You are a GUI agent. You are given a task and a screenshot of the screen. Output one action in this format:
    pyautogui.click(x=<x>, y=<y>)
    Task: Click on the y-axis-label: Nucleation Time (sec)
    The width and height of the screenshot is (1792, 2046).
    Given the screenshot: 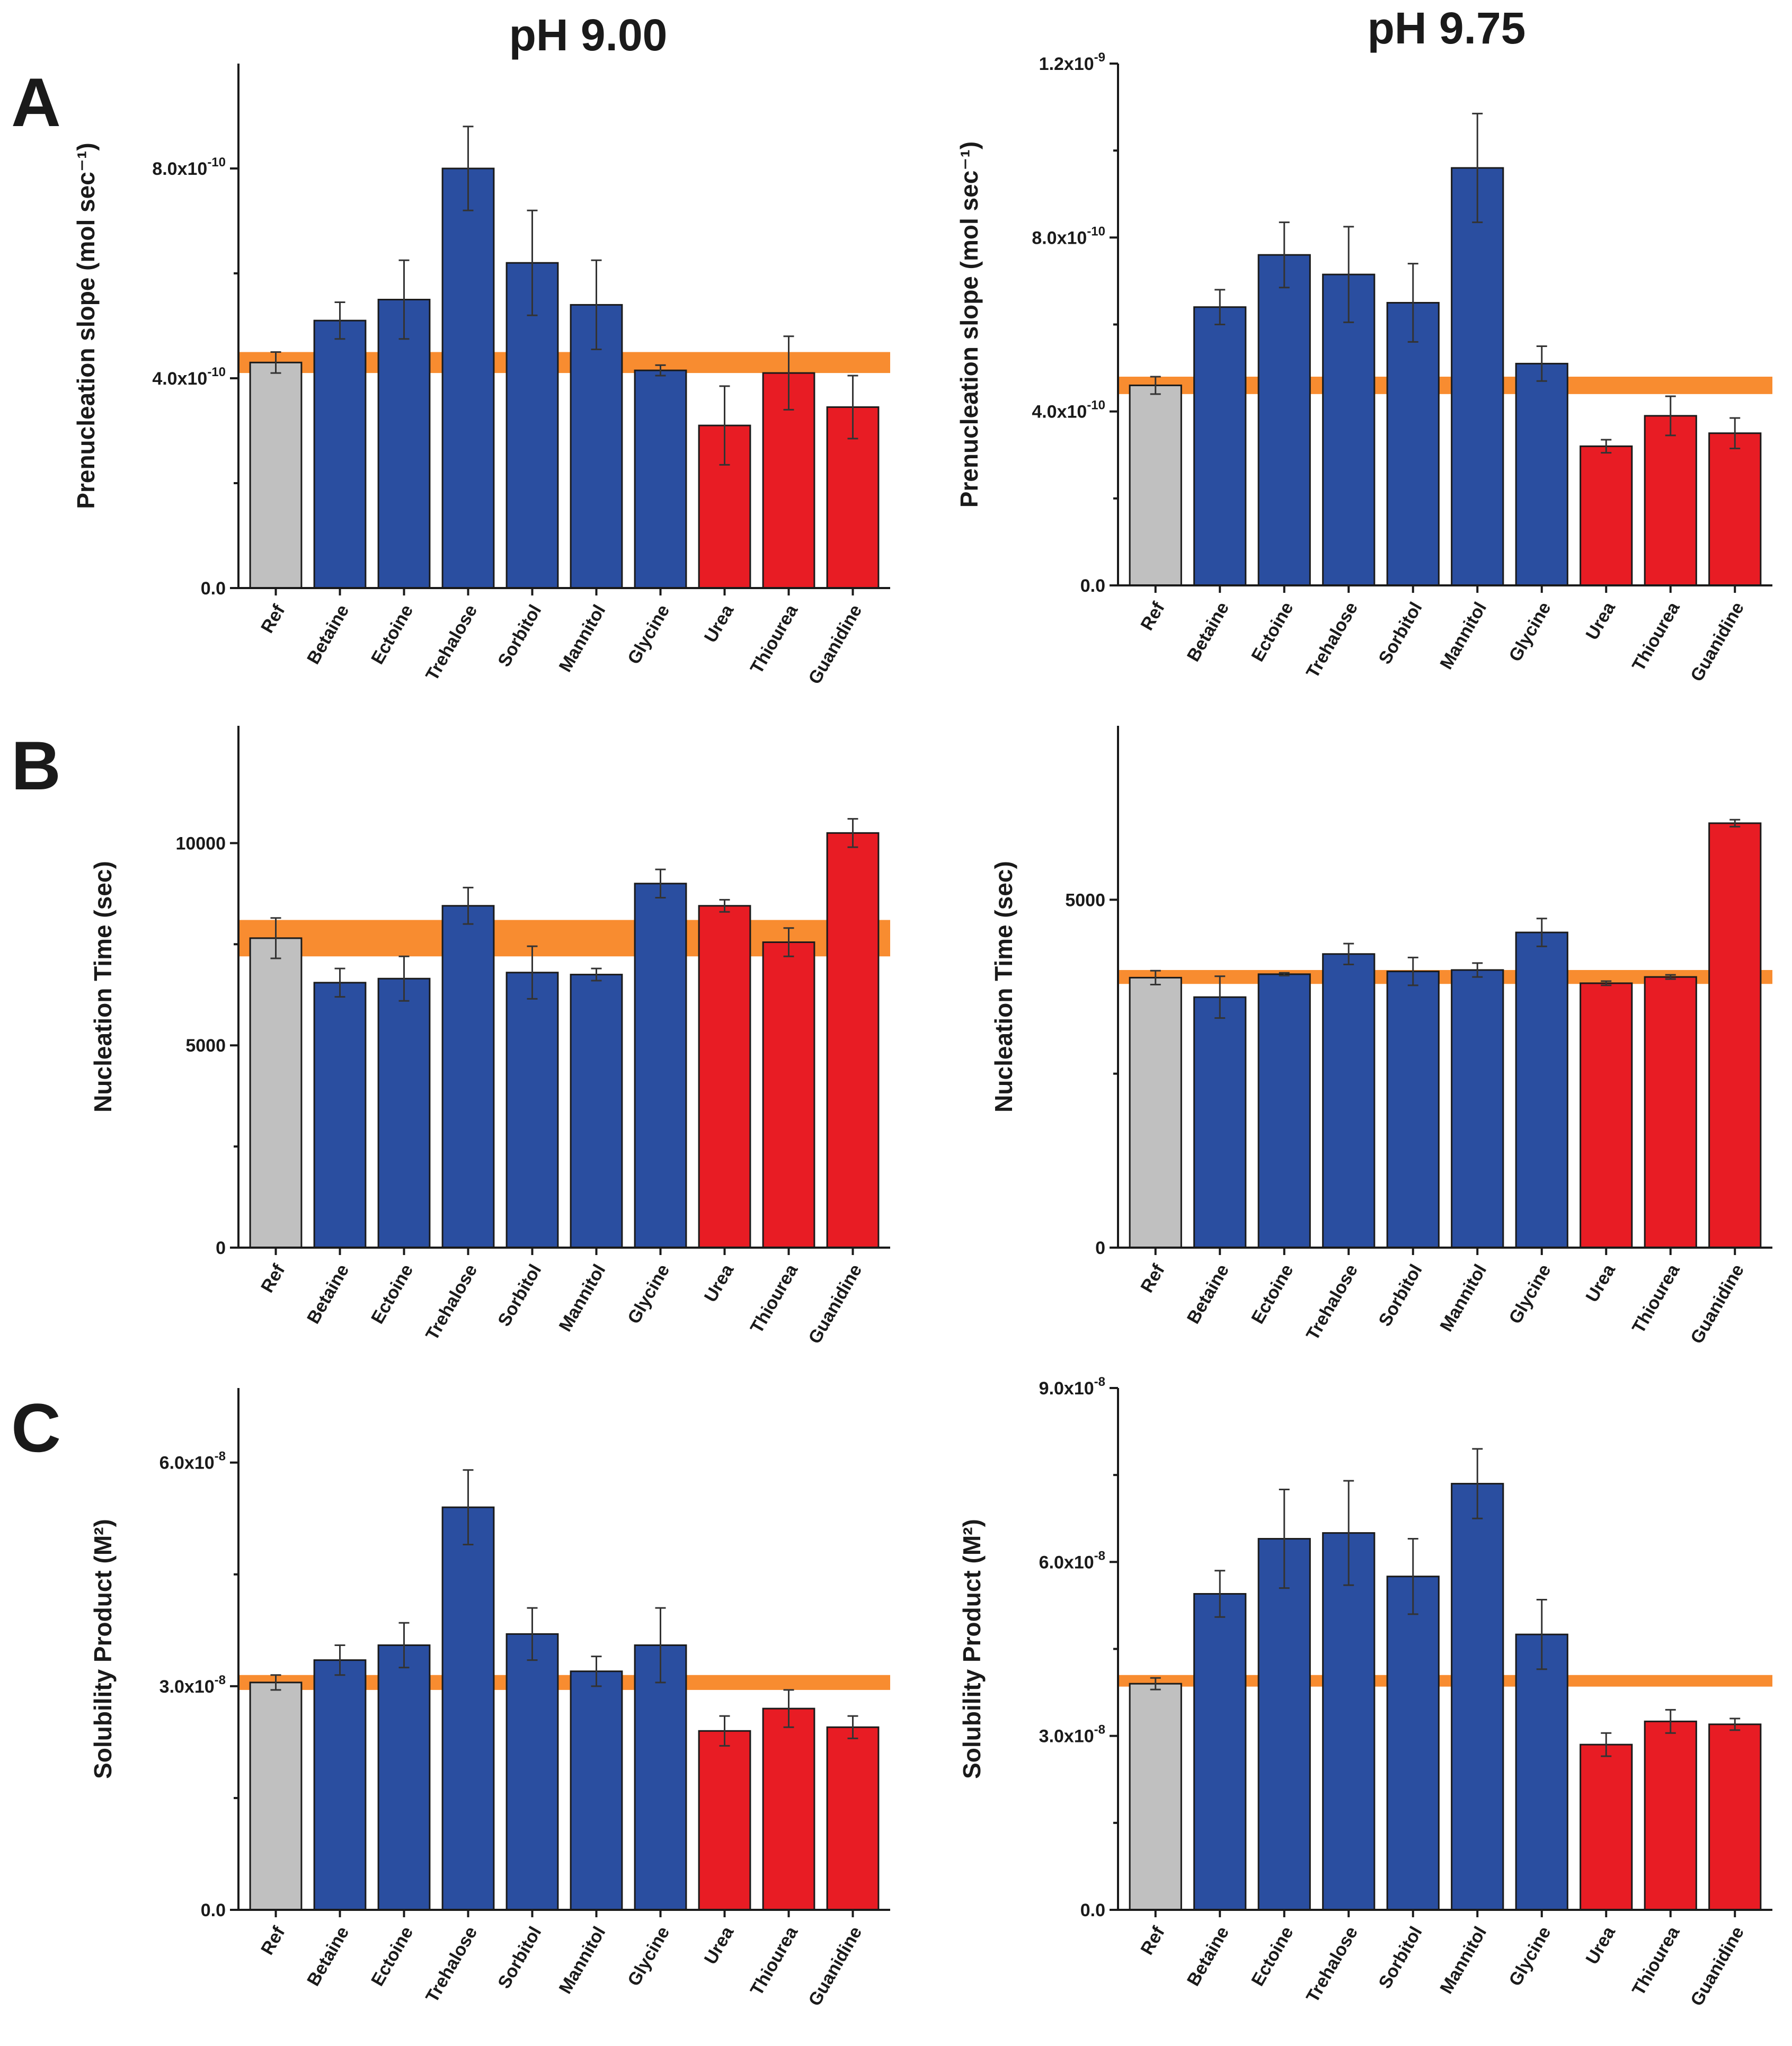 What is the action you would take?
    pyautogui.click(x=1004, y=987)
    